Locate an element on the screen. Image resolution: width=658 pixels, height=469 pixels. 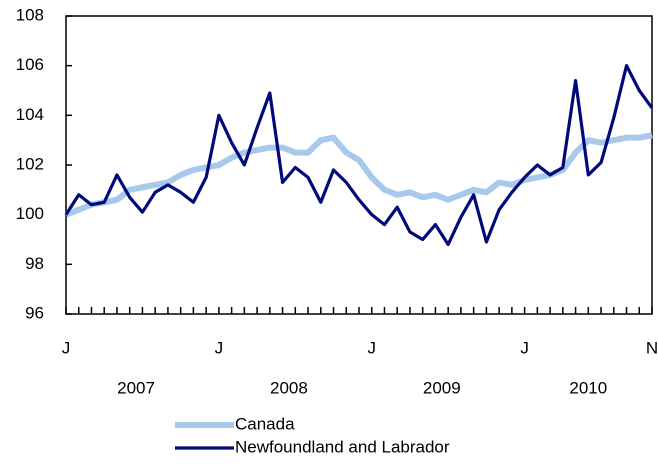
year-label: 2010 is located at coordinates (588, 387).